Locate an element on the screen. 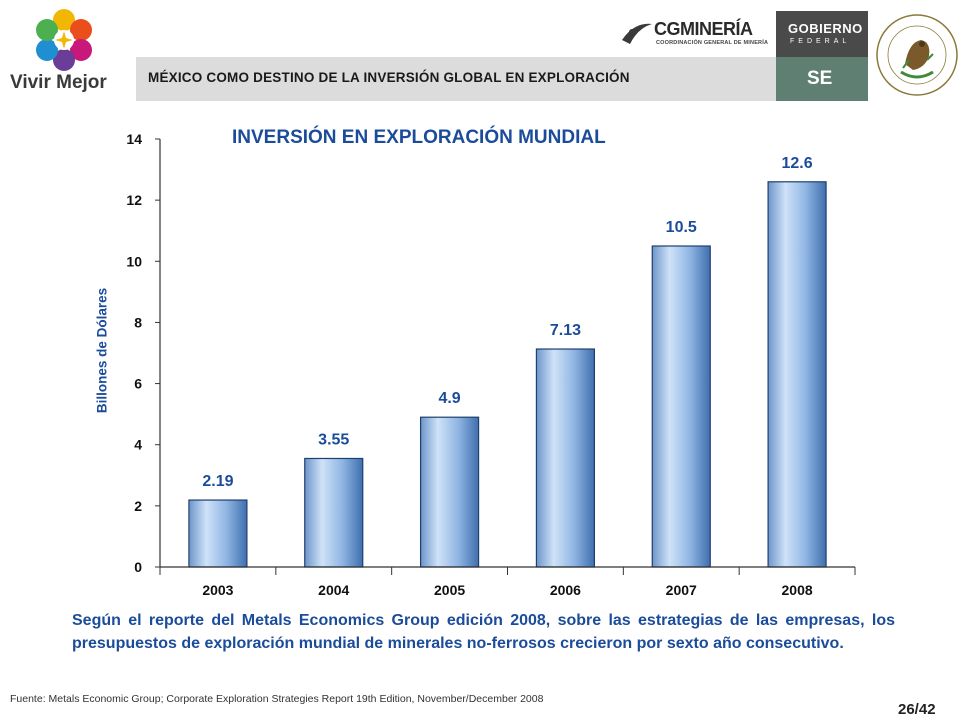  bar-2008 is located at coordinates (797, 374).